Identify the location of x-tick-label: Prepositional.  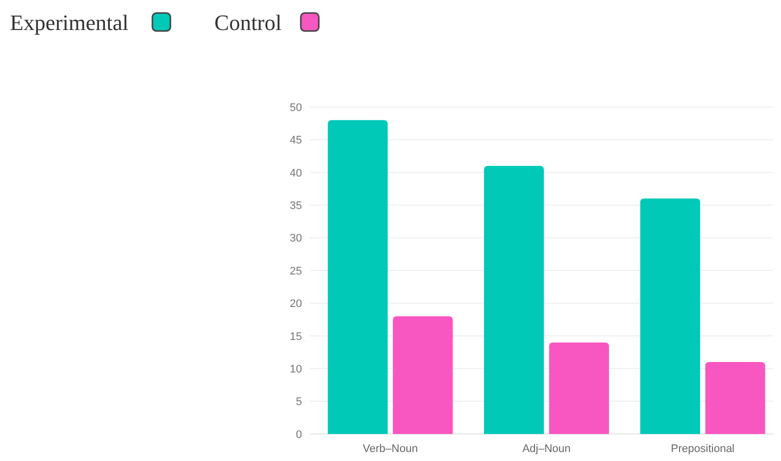
(702, 449).